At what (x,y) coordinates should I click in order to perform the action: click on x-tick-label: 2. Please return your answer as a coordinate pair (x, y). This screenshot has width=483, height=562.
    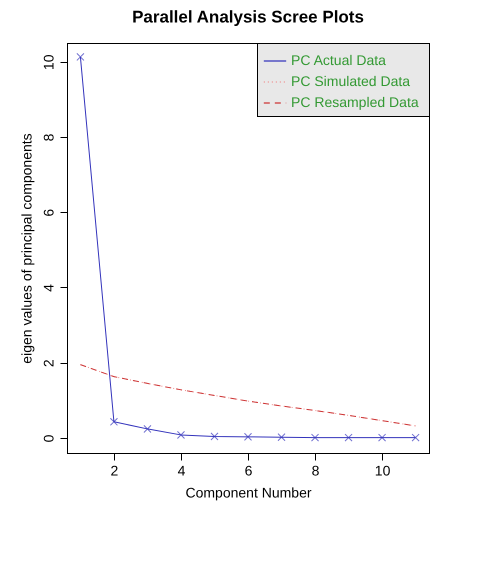
    Looking at the image, I should click on (114, 470).